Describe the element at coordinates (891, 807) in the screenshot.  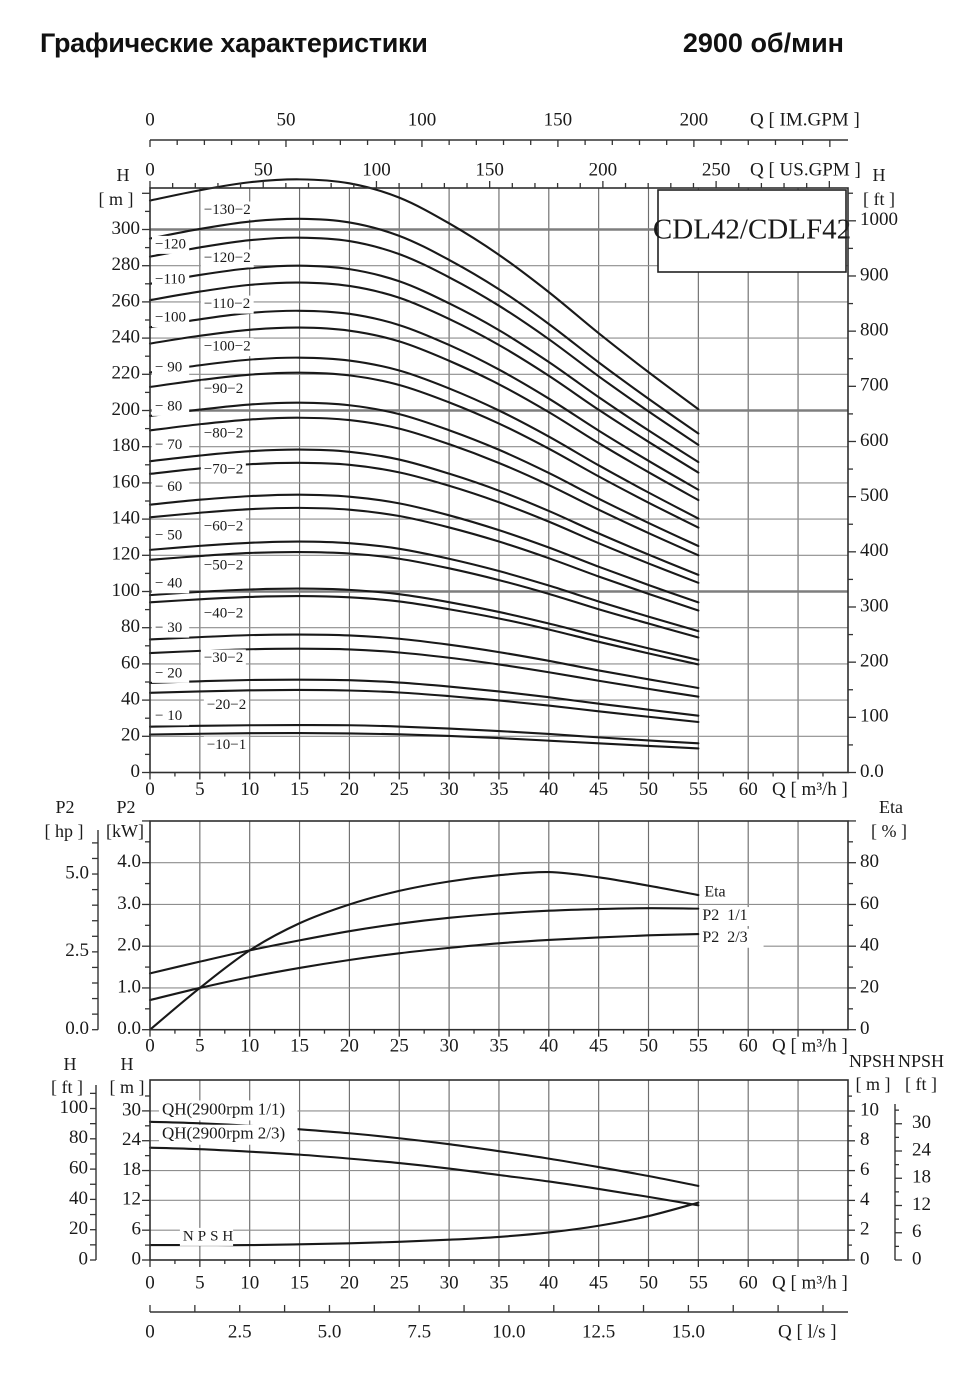
I see `axis-header: Eta` at that location.